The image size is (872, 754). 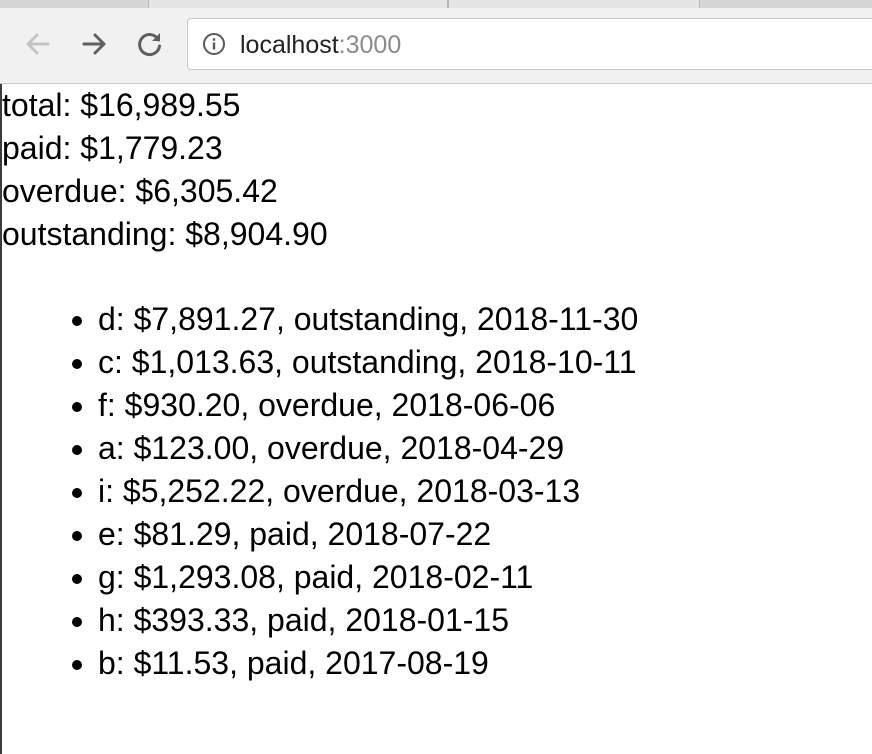 I want to click on arrow-left-icon, so click(x=38, y=44).